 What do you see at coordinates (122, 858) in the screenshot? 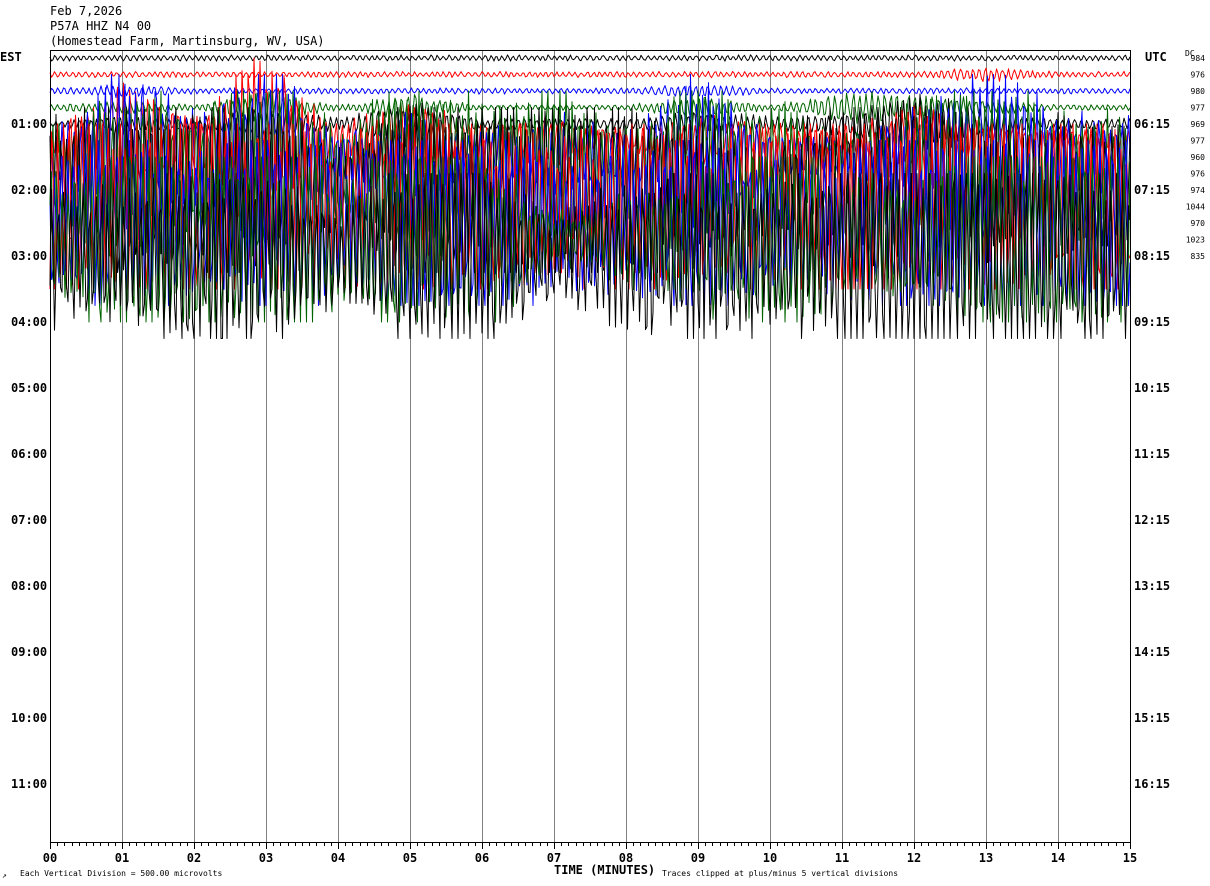
I see `x-tick-label: 01` at bounding box center [122, 858].